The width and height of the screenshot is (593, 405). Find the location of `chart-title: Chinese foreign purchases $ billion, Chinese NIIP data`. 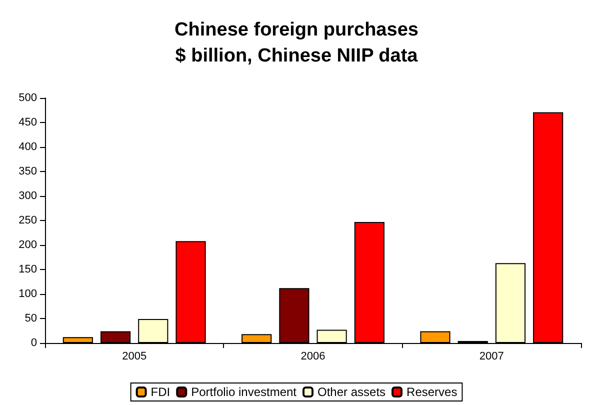

chart-title: Chinese foreign purchases $ billion, Chinese NIIP data is located at coordinates (296, 43).